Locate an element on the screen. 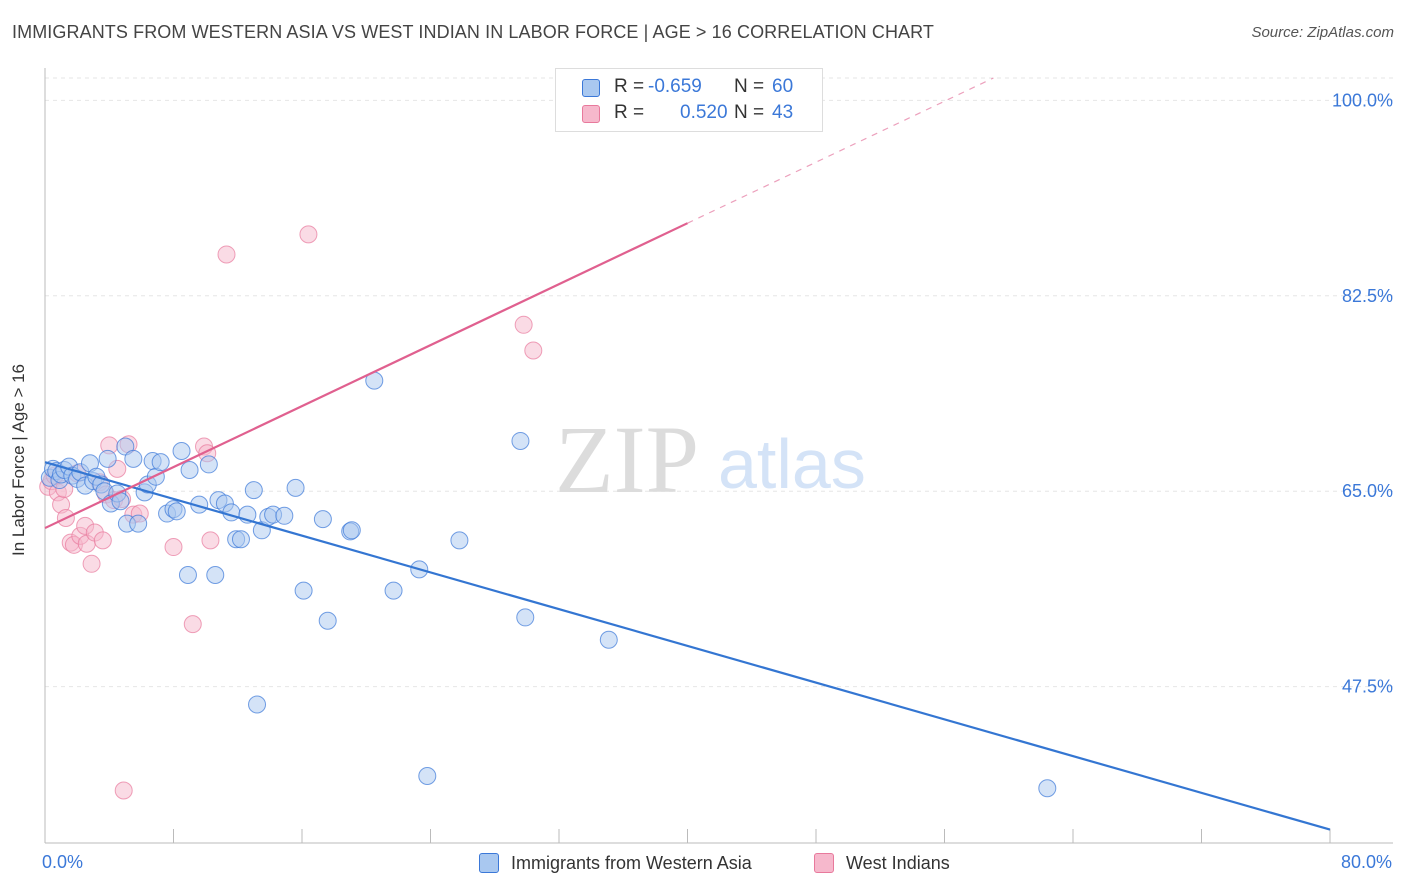 The image size is (1406, 892). r-value: 0.520 is located at coordinates (704, 112).